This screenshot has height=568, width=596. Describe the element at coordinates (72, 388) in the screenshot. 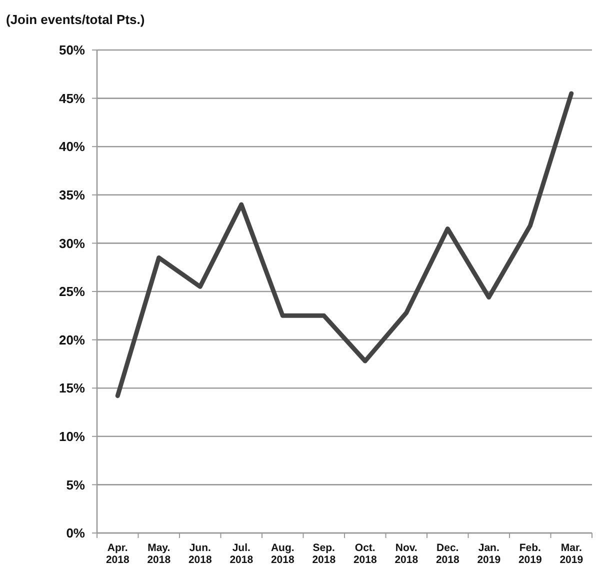

I see `y-tick-label: 15%` at that location.